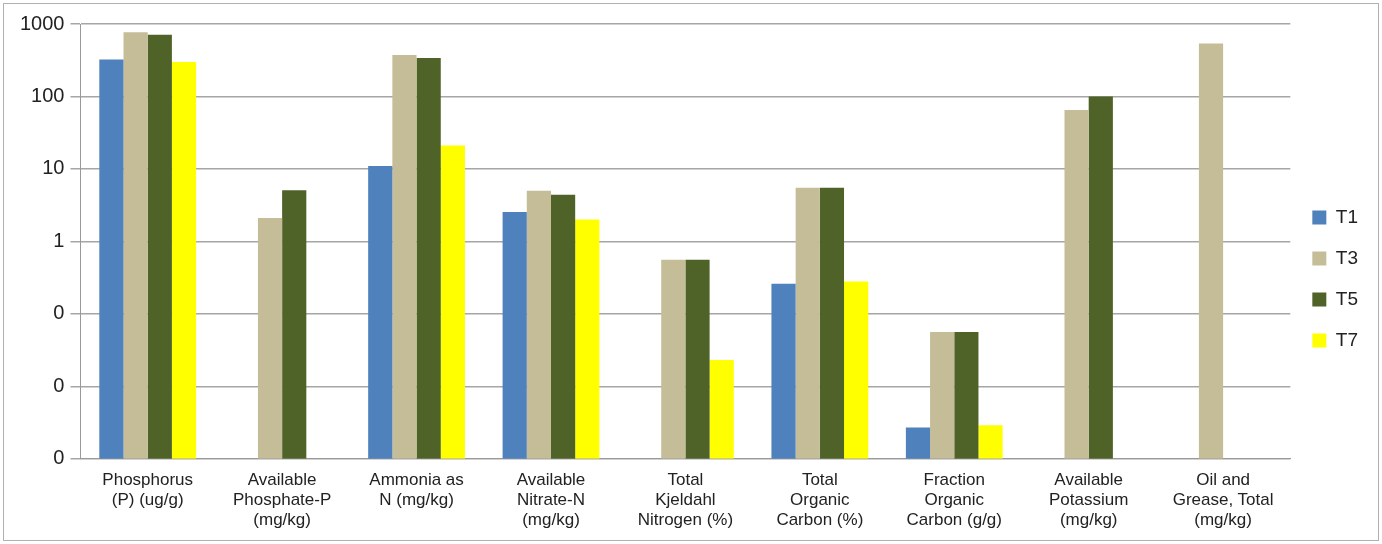  Describe the element at coordinates (1347, 257) in the screenshot. I see `legend-label: T3` at that location.